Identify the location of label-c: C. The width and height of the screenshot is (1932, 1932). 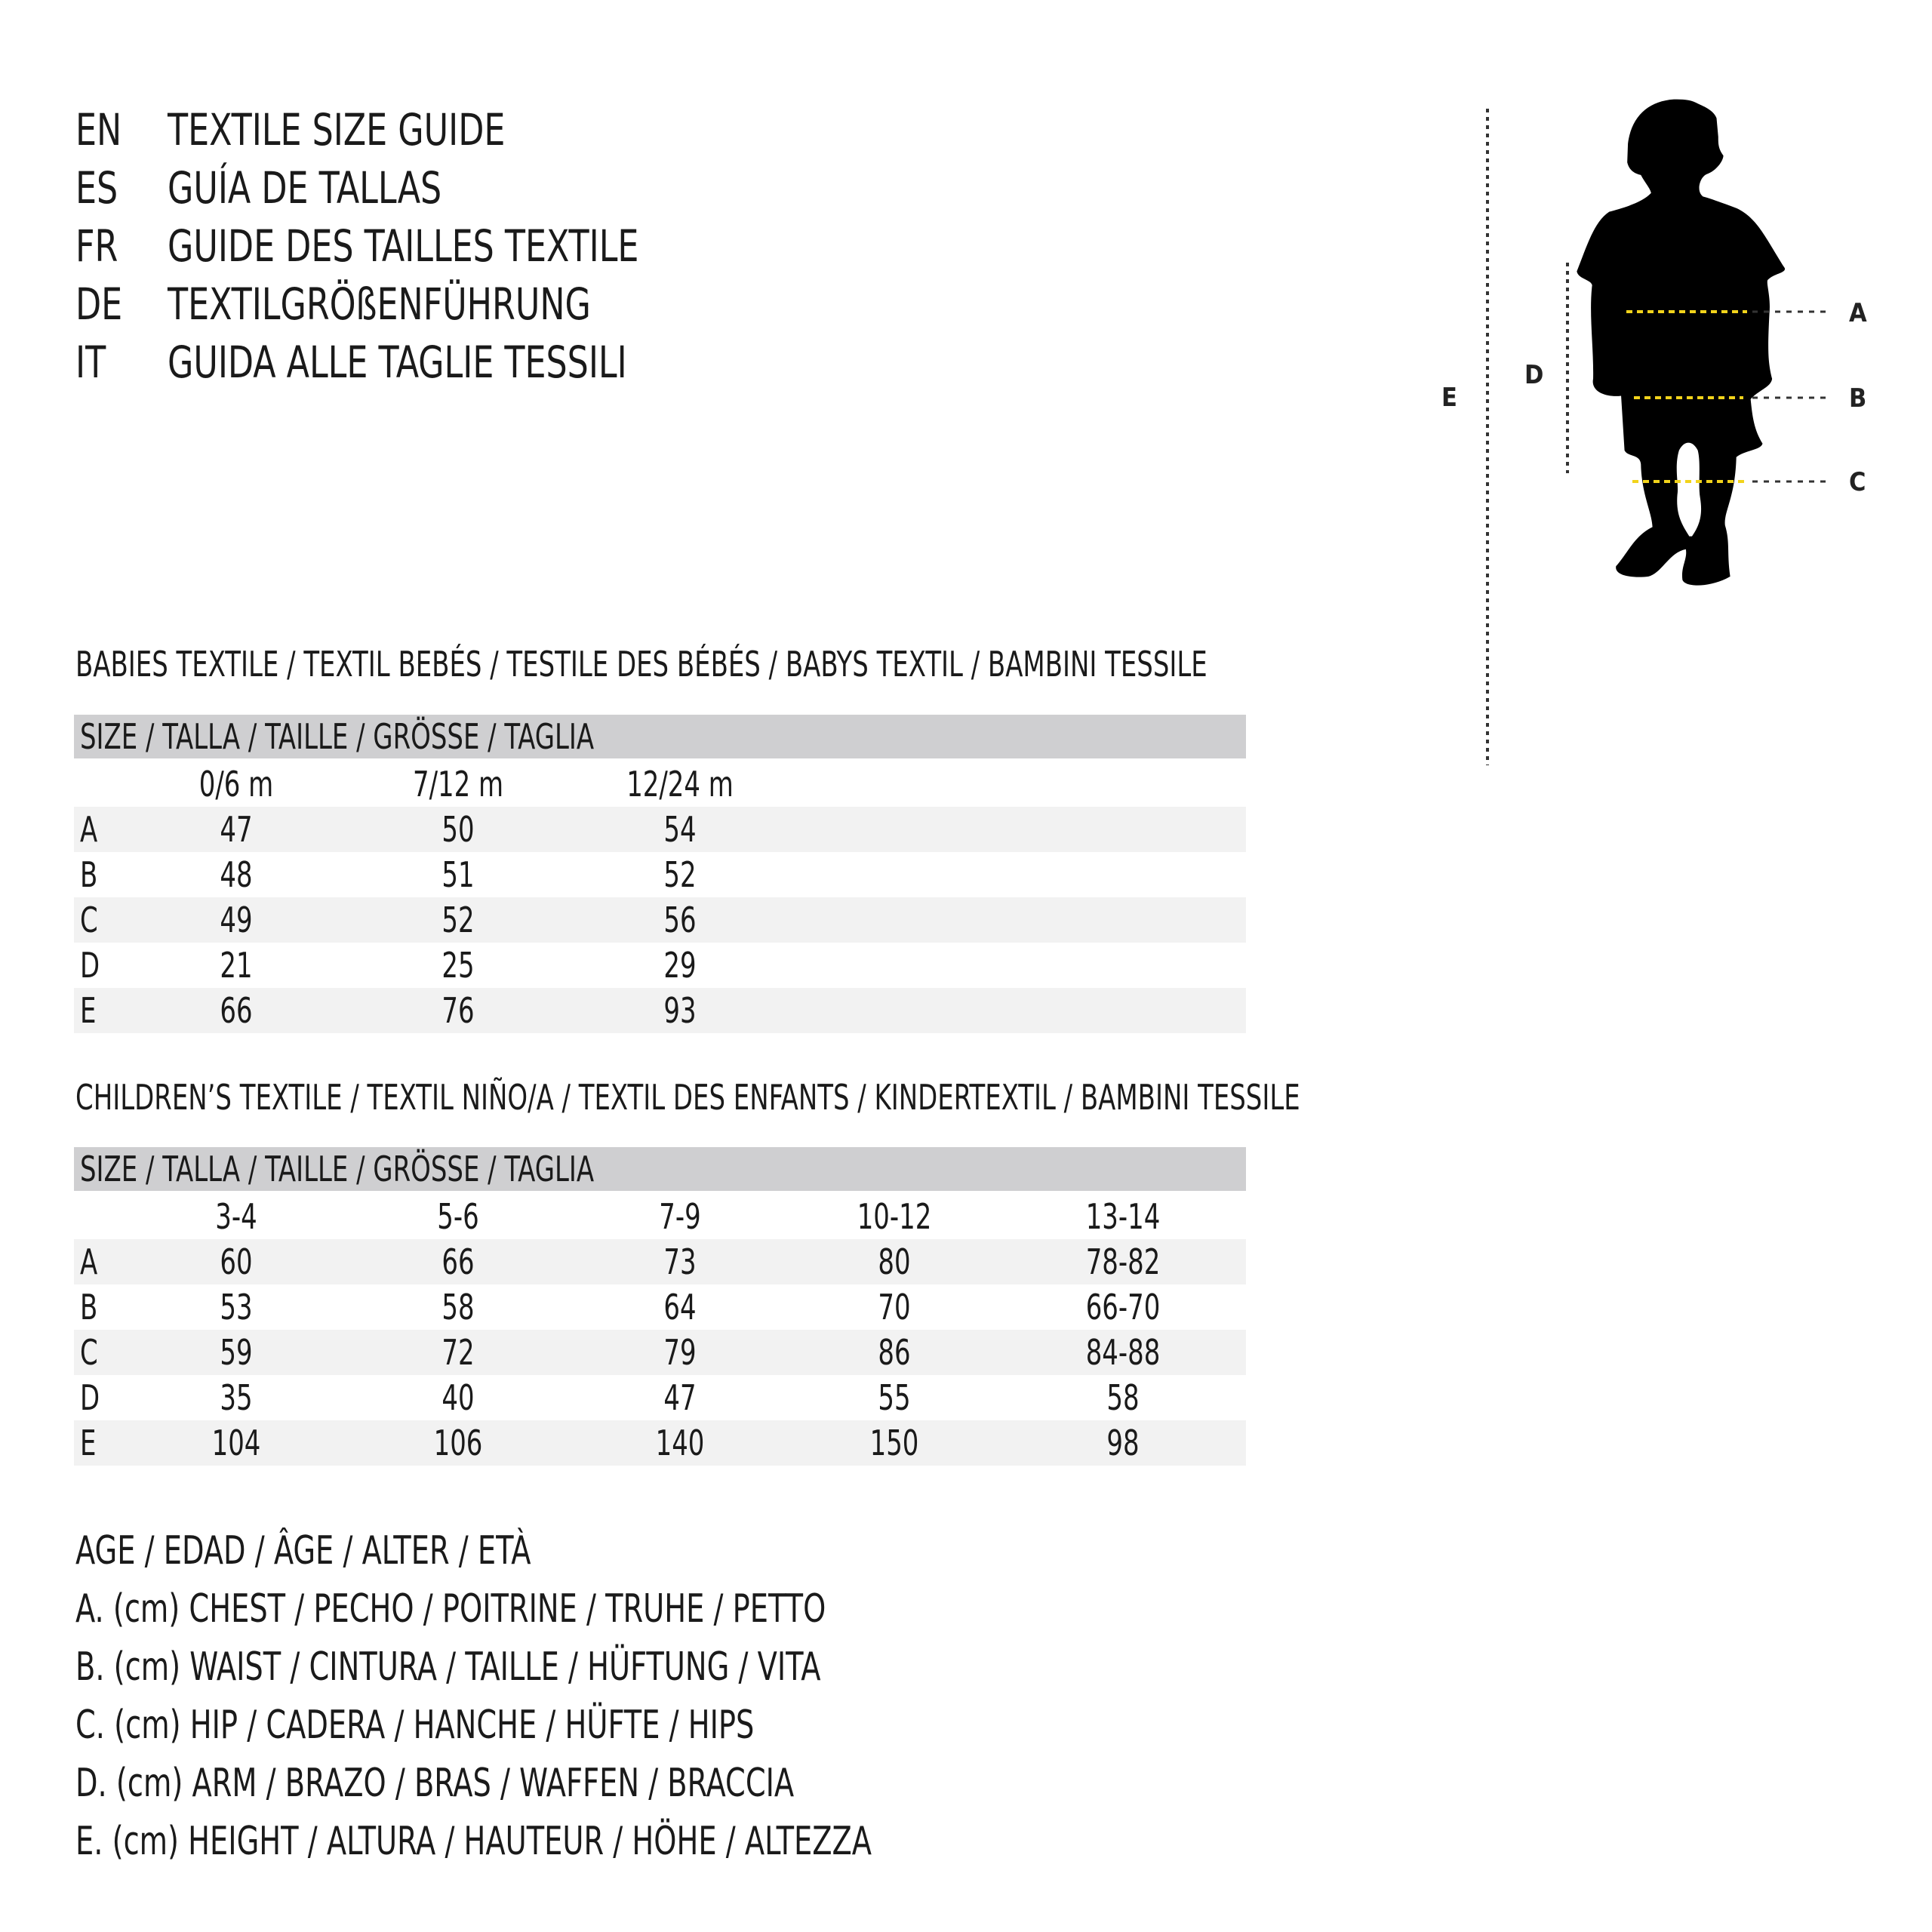
(1857, 482).